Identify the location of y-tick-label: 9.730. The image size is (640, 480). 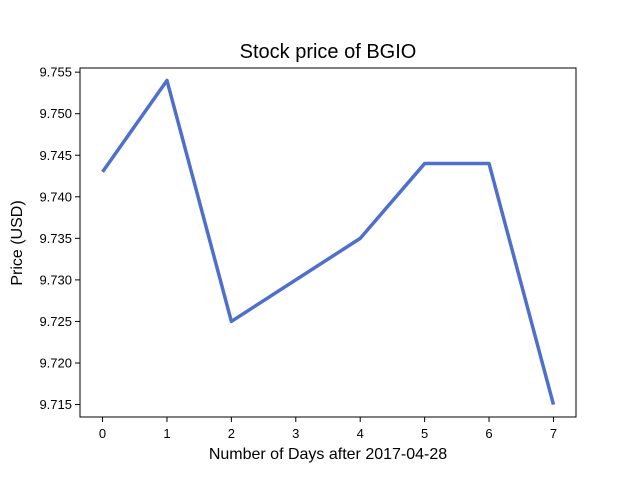
(55, 279).